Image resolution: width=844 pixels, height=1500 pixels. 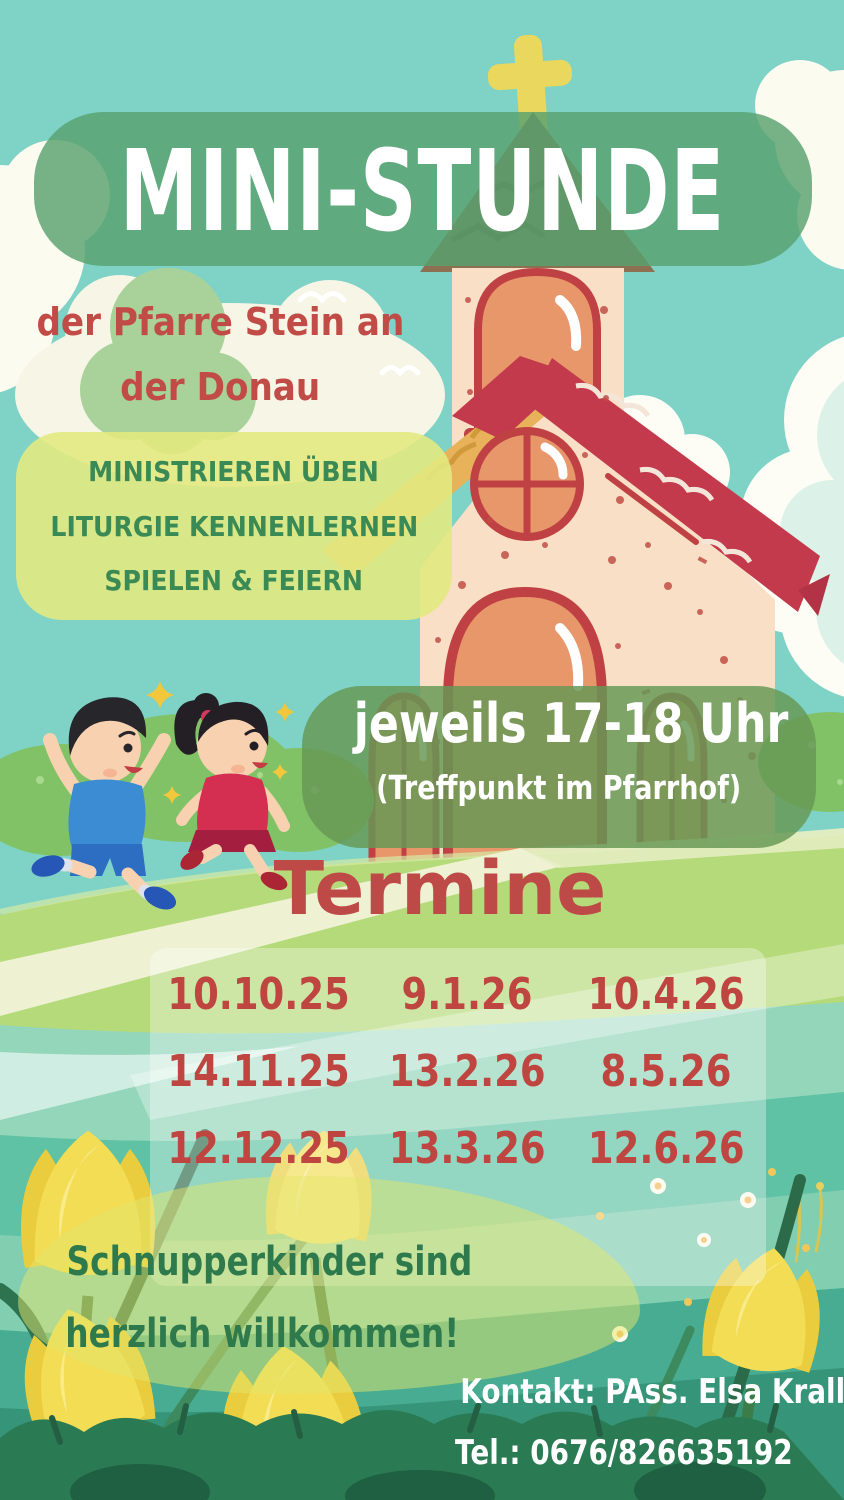 I want to click on children-illustration, so click(x=163, y=795).